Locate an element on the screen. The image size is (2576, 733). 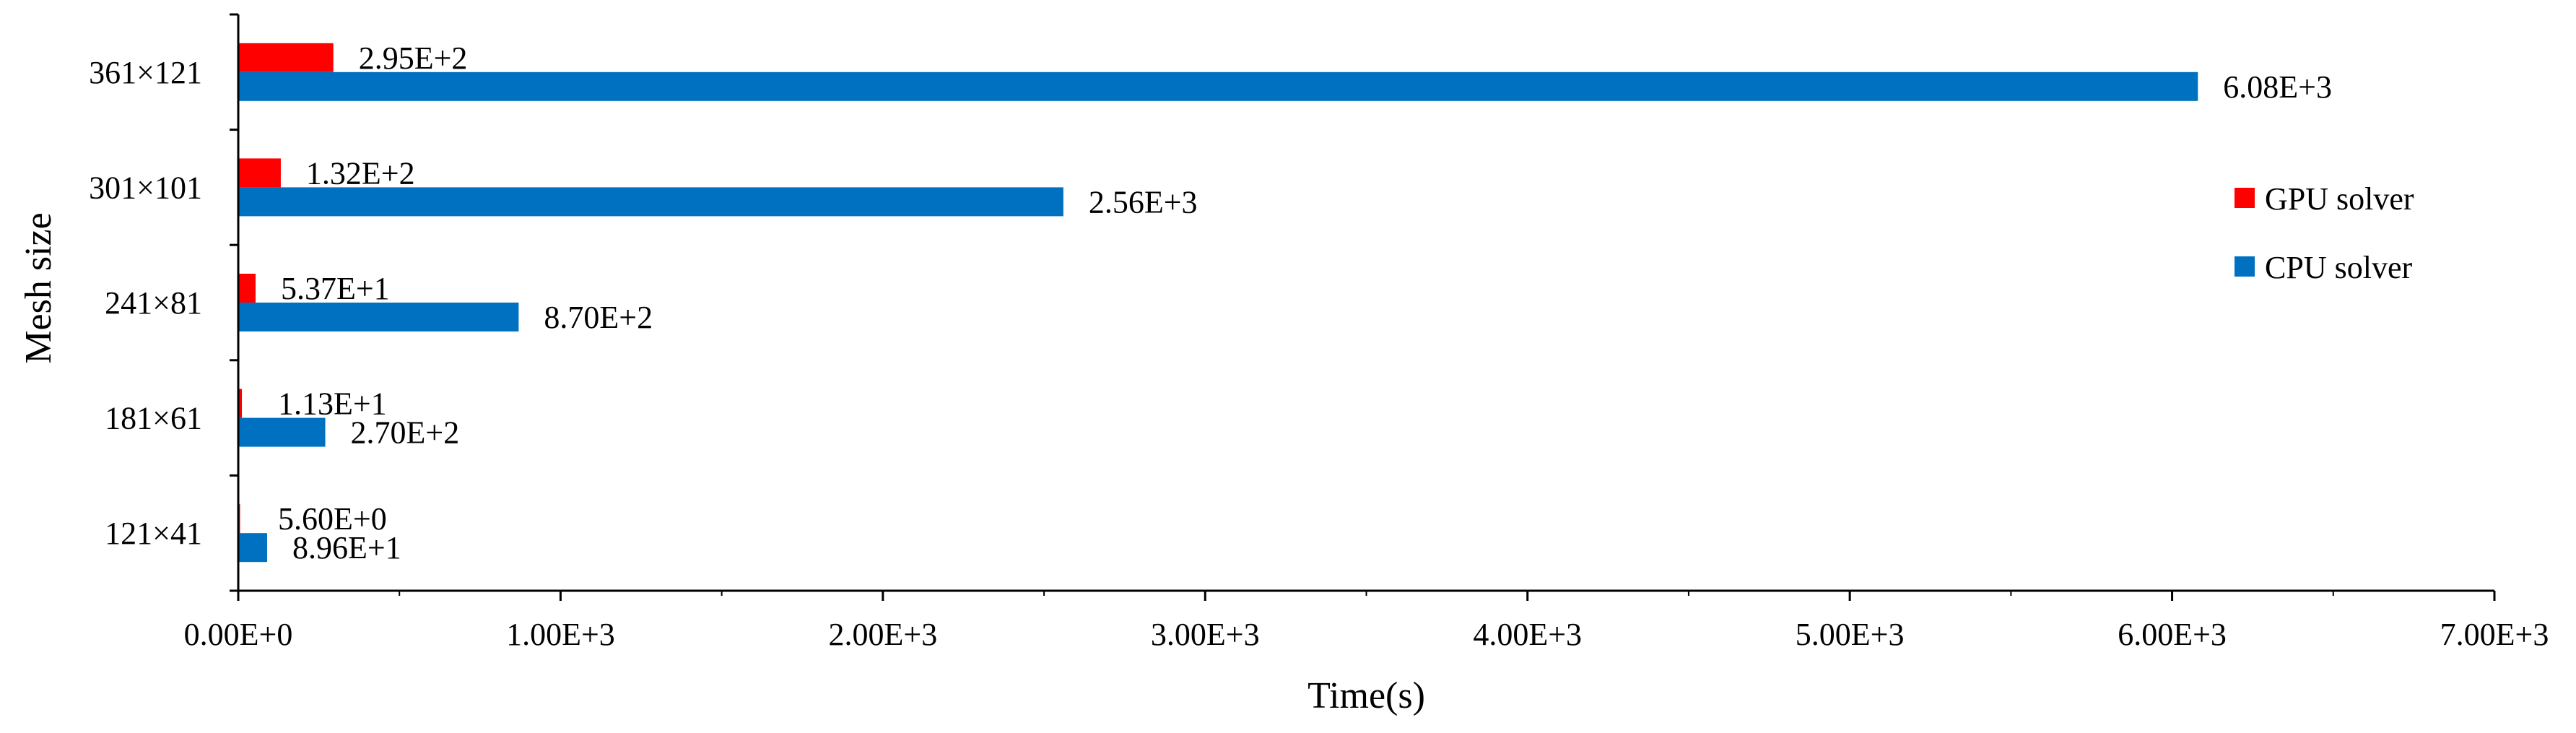
gpu-data-label: 1.32E+2 is located at coordinates (360, 173).